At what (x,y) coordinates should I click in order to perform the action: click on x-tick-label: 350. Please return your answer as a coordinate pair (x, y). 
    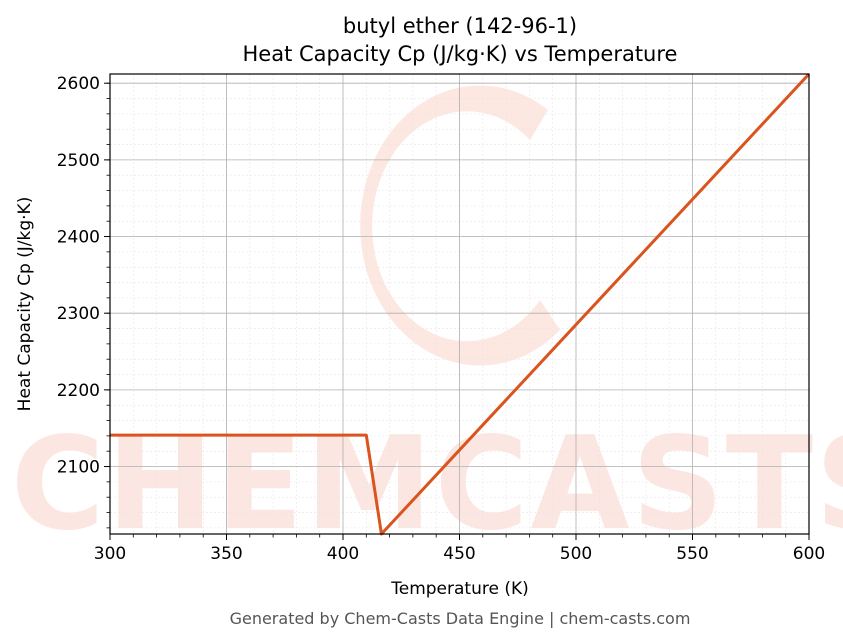
    Looking at the image, I should click on (226, 554).